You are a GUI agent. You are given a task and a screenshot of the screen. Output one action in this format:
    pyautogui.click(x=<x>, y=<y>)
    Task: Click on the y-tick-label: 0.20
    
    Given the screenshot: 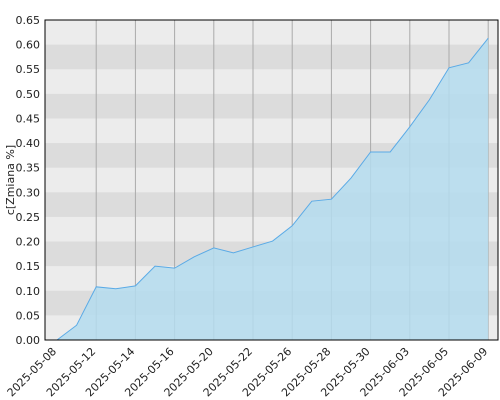 What is the action you would take?
    pyautogui.click(x=28, y=242)
    